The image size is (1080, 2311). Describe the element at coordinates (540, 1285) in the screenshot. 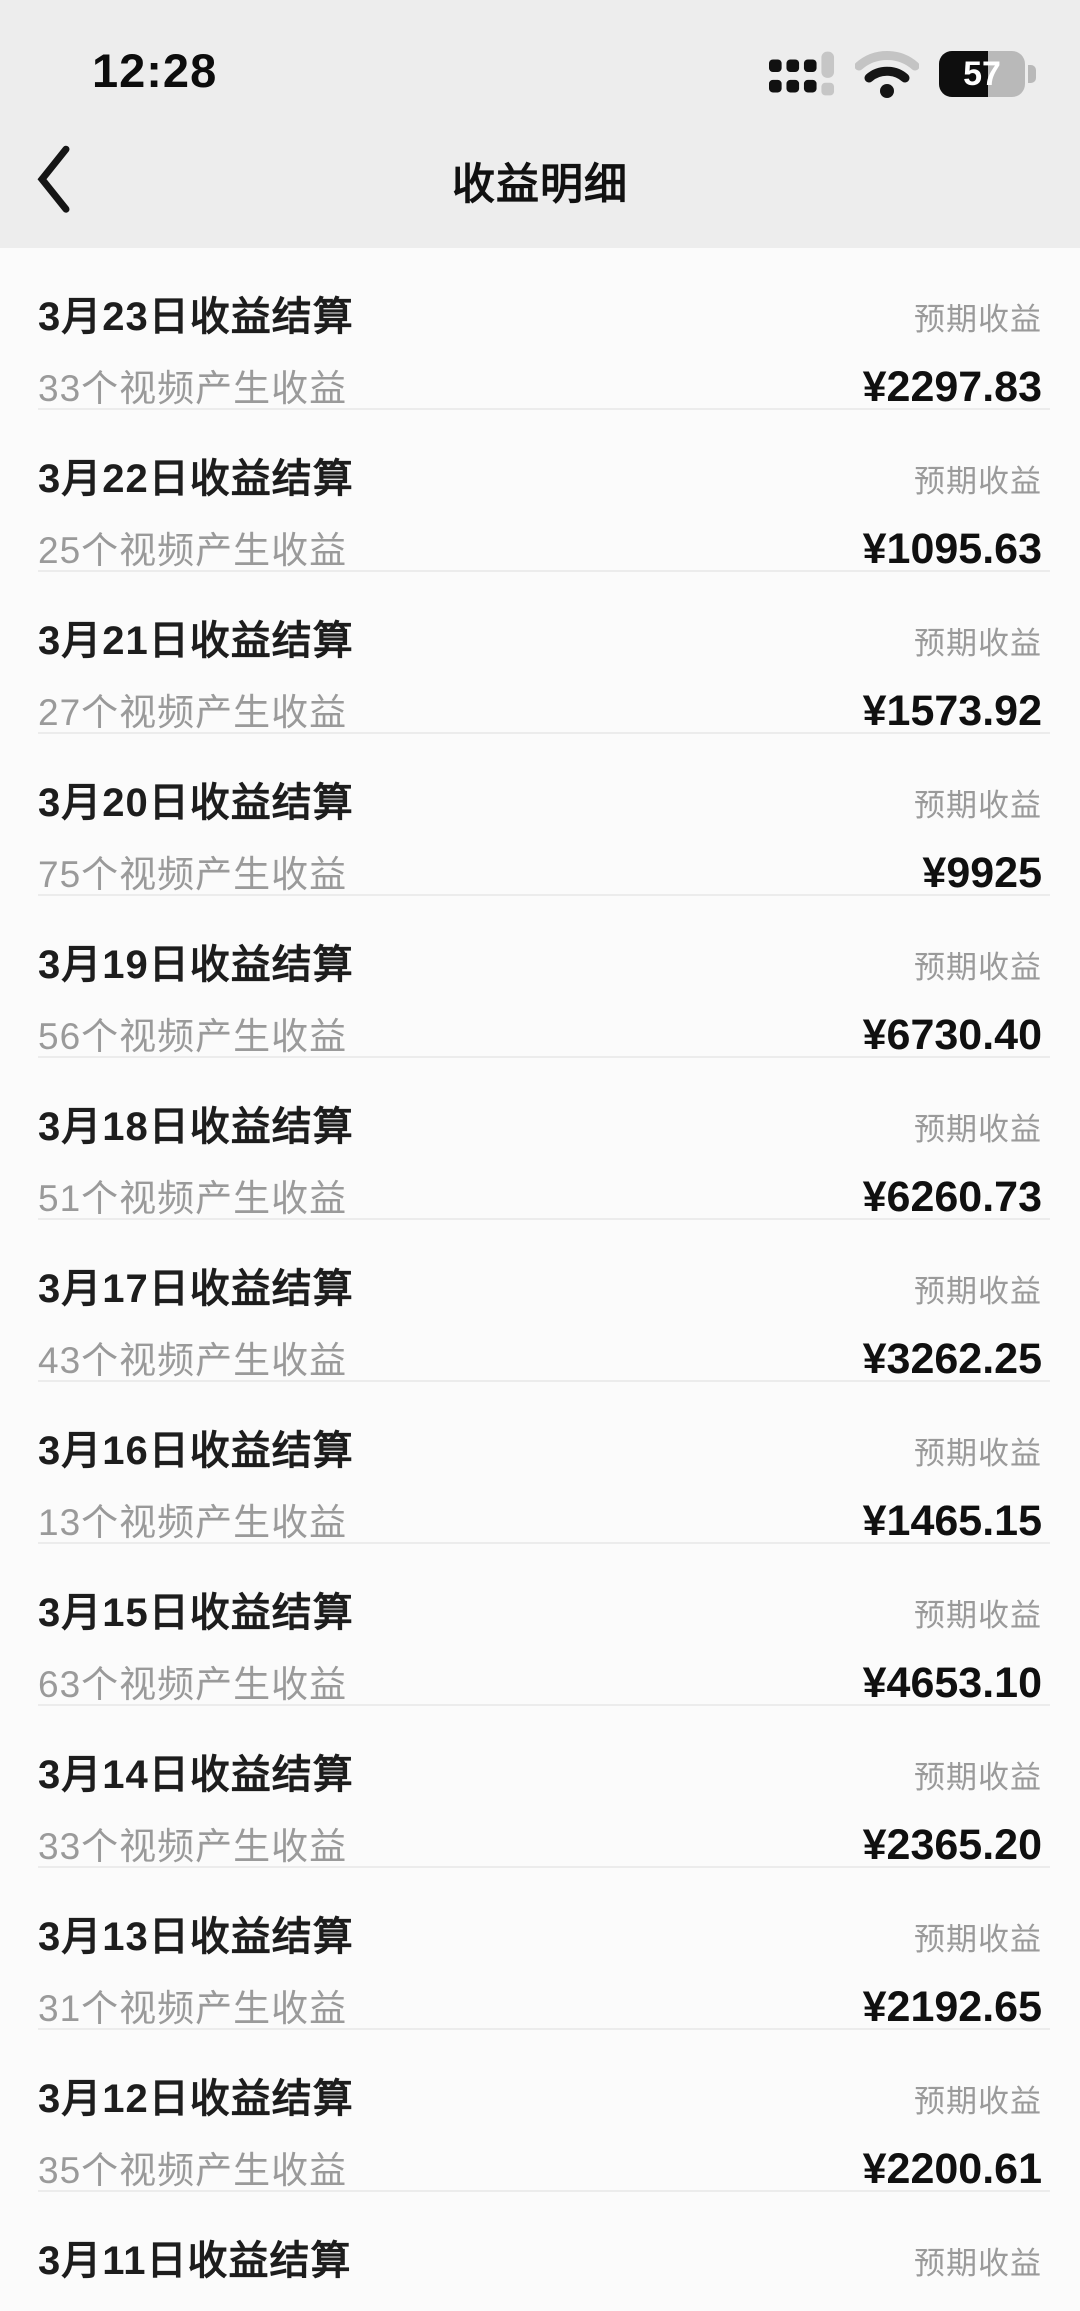

I see `item-top-row: 3月17日收益结算 预期收益` at that location.